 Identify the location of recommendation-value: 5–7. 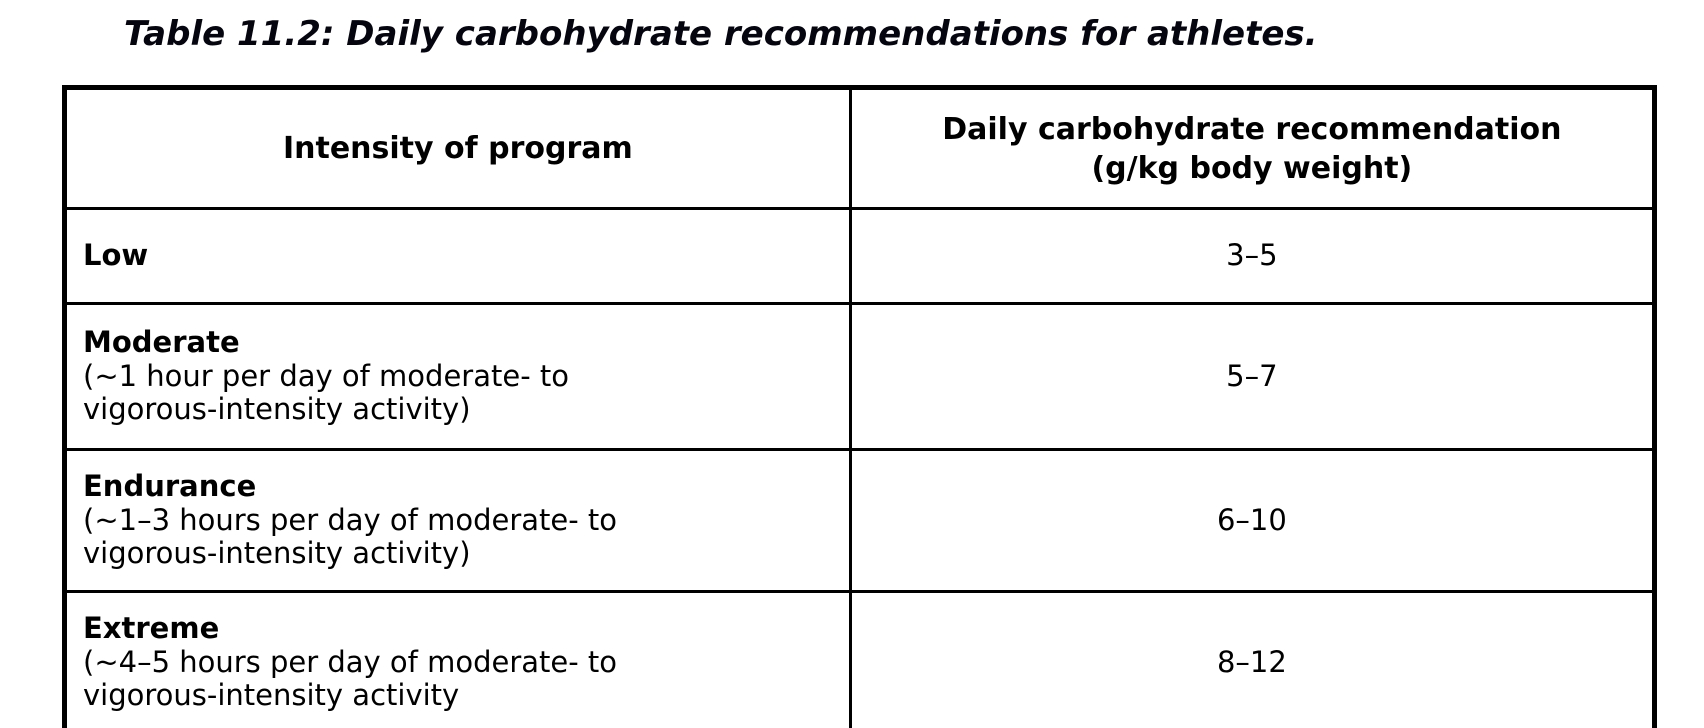
(1252, 376).